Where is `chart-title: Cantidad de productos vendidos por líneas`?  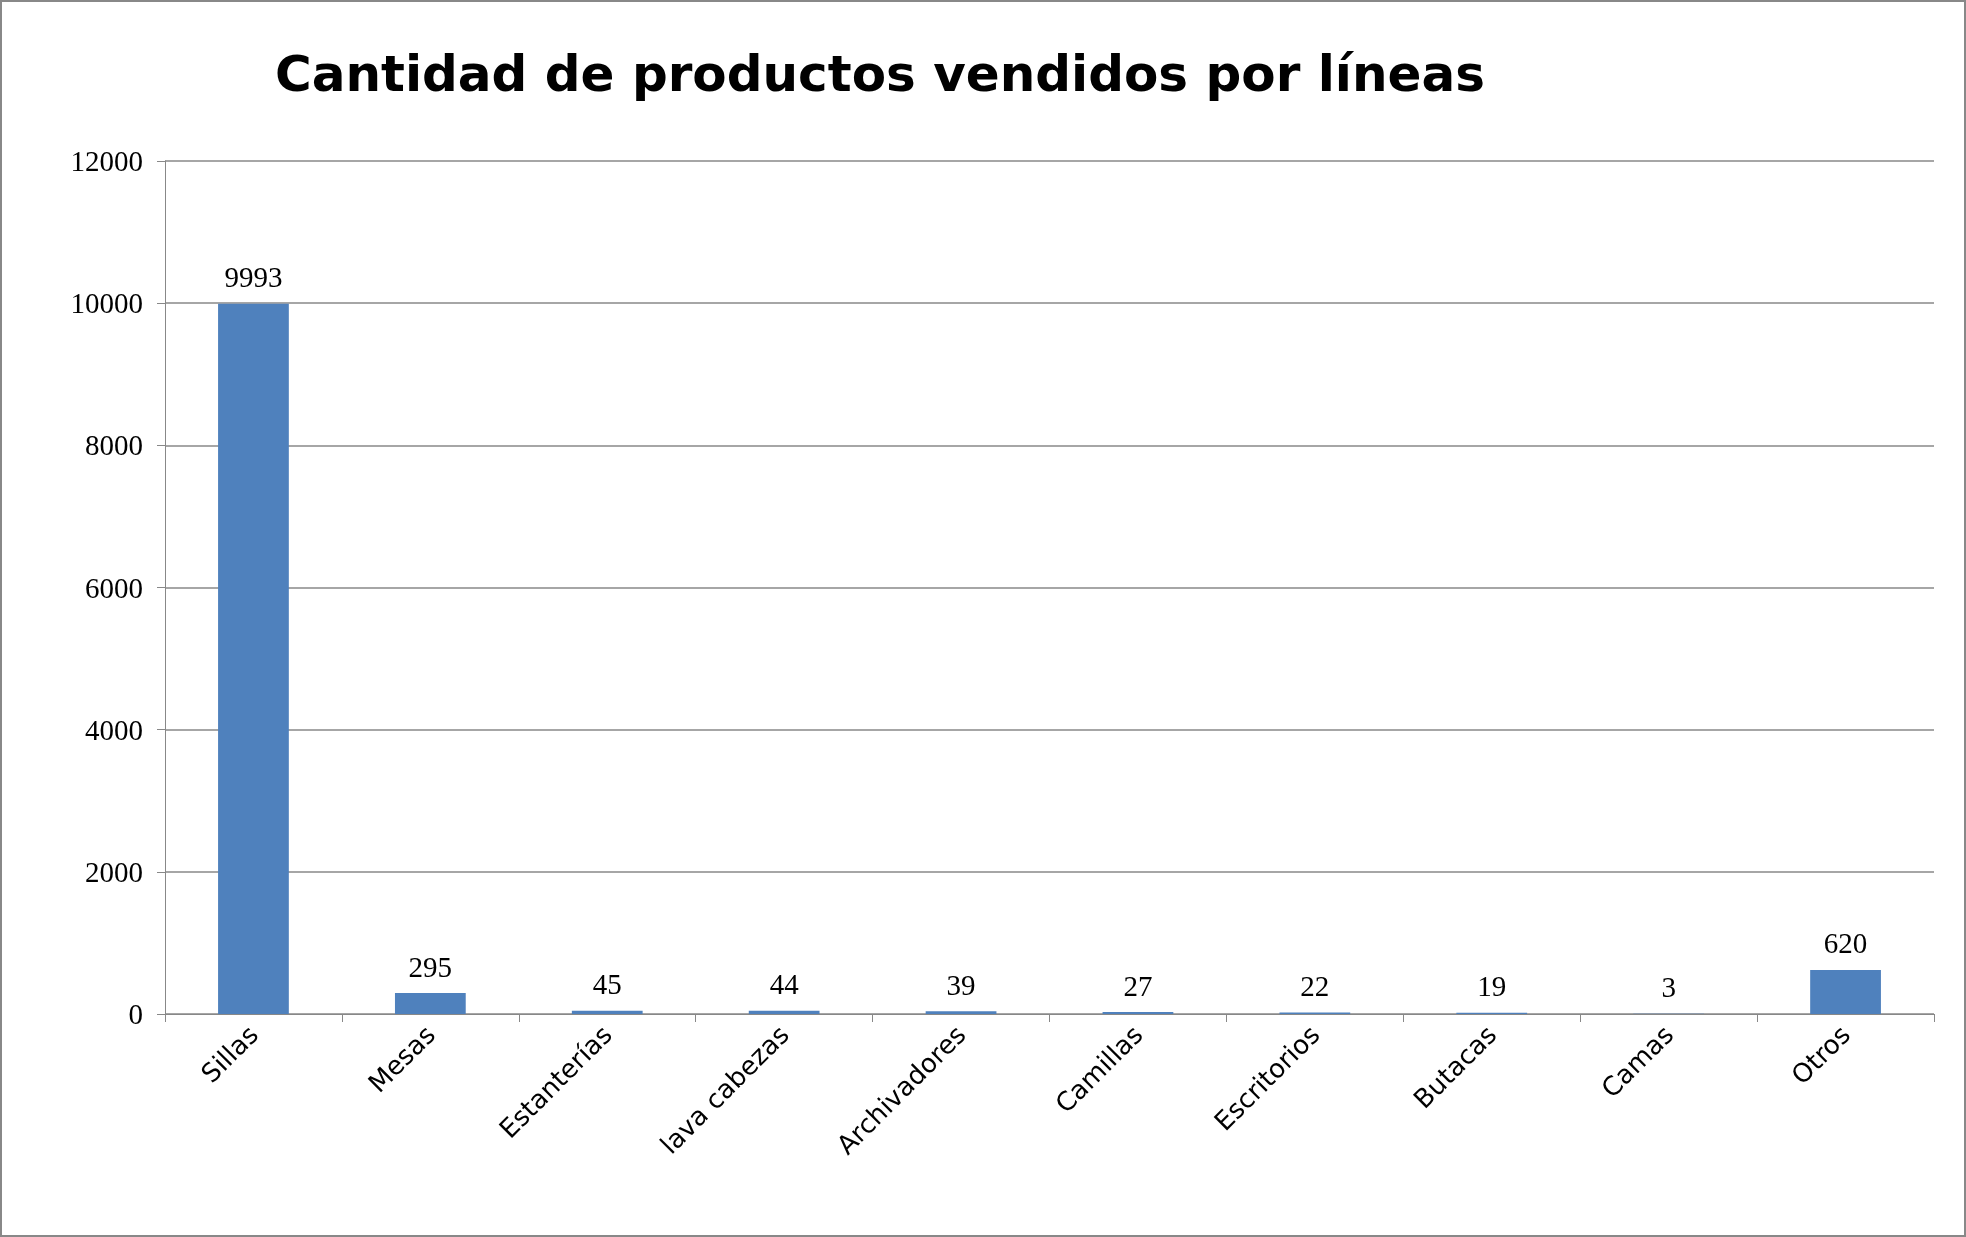 chart-title: Cantidad de productos vendidos por líneas is located at coordinates (880, 74).